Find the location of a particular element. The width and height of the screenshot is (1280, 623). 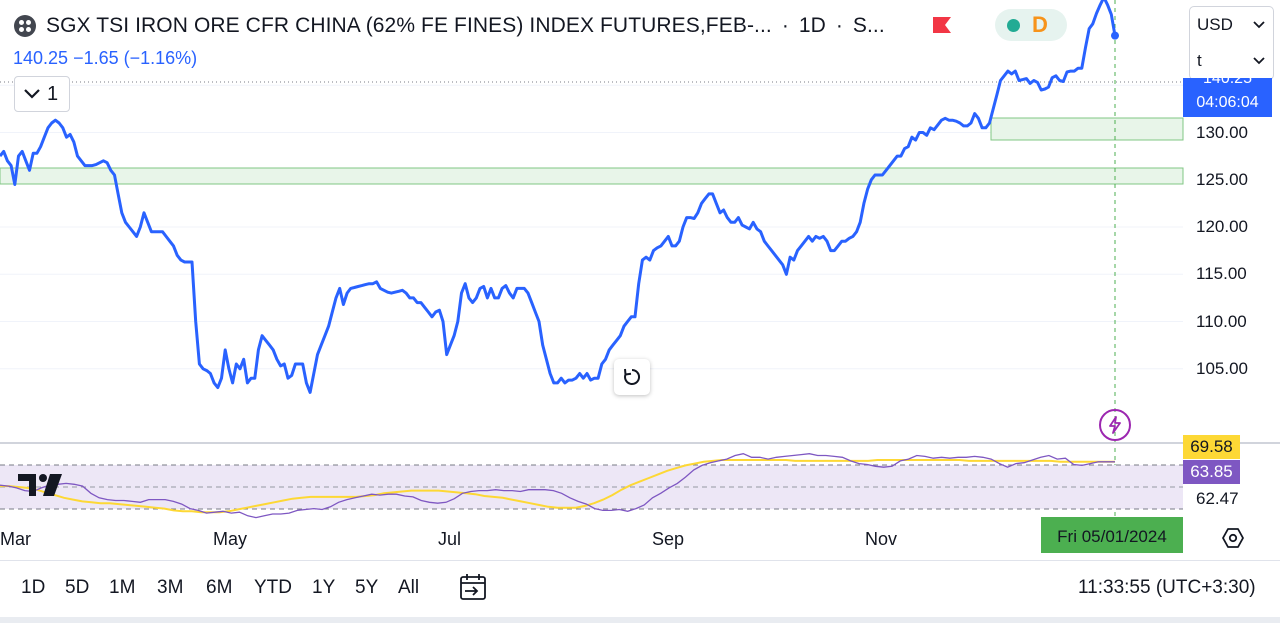

price-axis-label: 125.00 is located at coordinates (1222, 179).